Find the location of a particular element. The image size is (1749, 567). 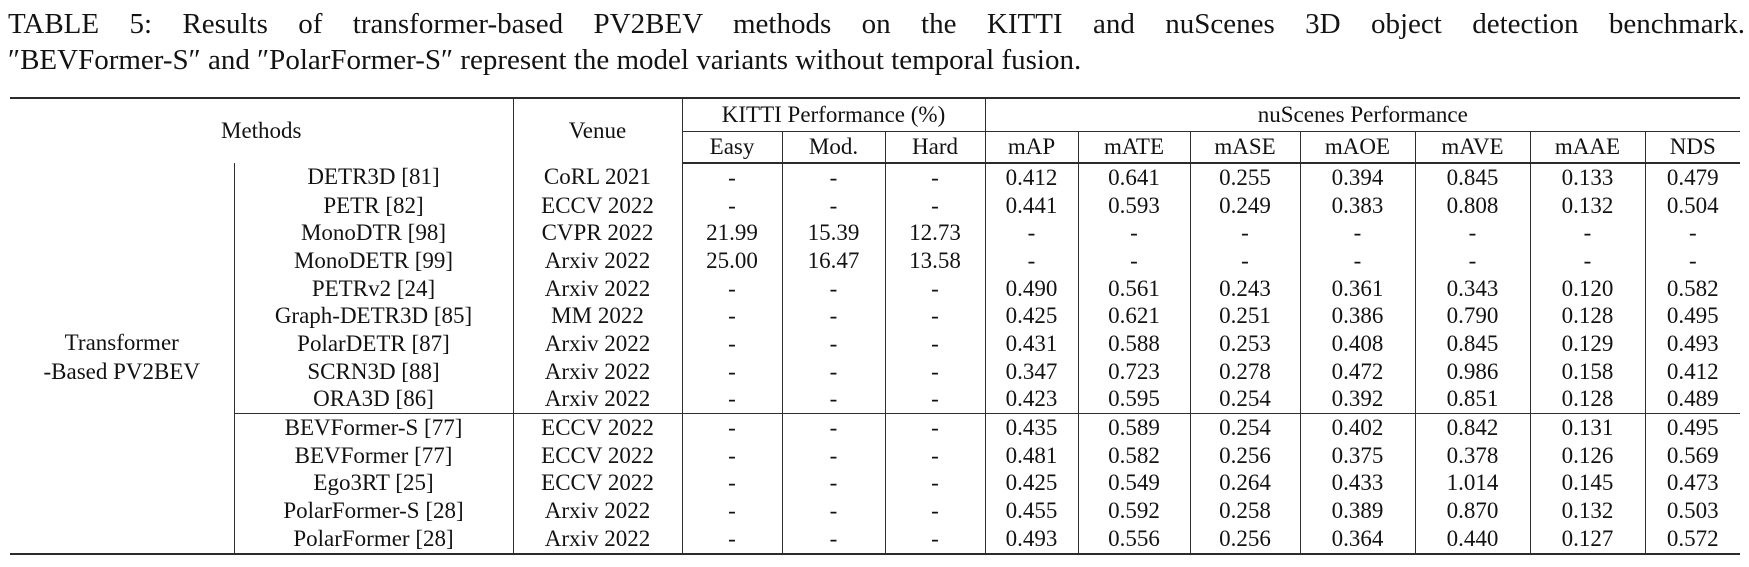

nds-value-cell: 0.503 is located at coordinates (1692, 511).